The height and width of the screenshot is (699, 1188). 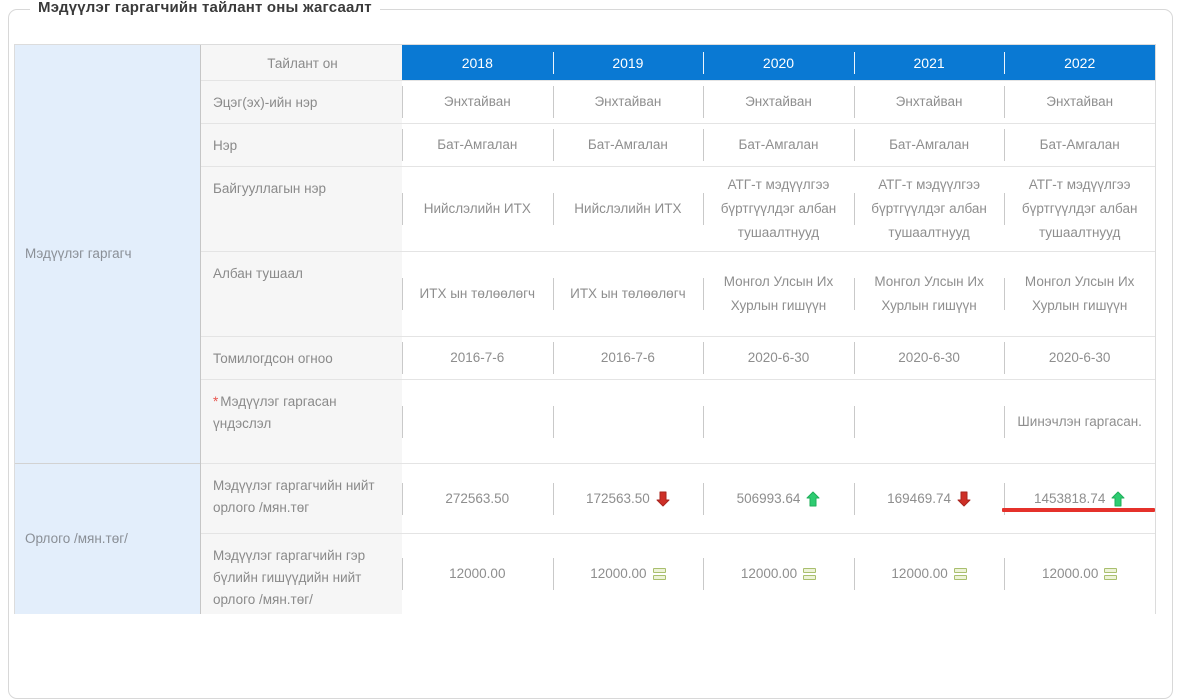 I want to click on total-income-value: 272563.50, so click(x=477, y=498).